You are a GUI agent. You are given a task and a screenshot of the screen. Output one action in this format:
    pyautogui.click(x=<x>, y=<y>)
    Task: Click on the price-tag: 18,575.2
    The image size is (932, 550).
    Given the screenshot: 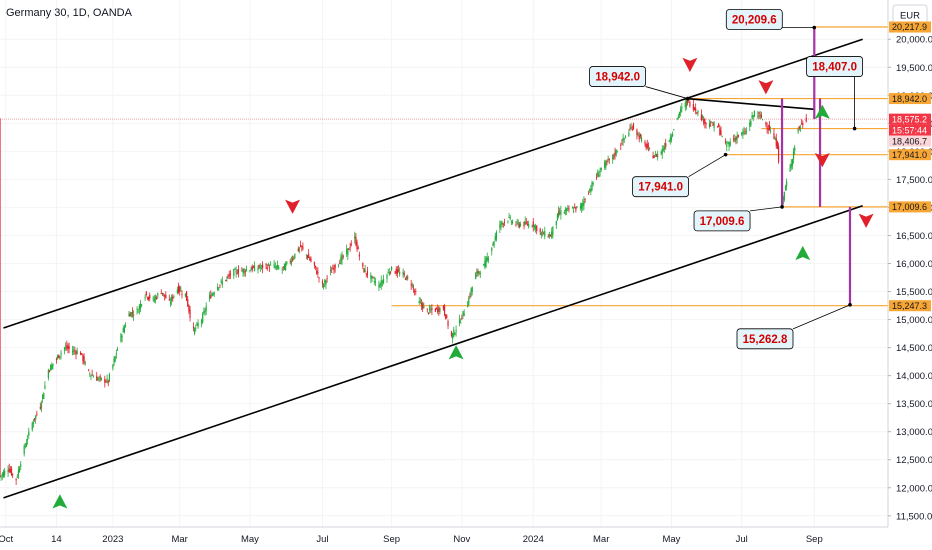 What is the action you would take?
    pyautogui.click(x=910, y=119)
    